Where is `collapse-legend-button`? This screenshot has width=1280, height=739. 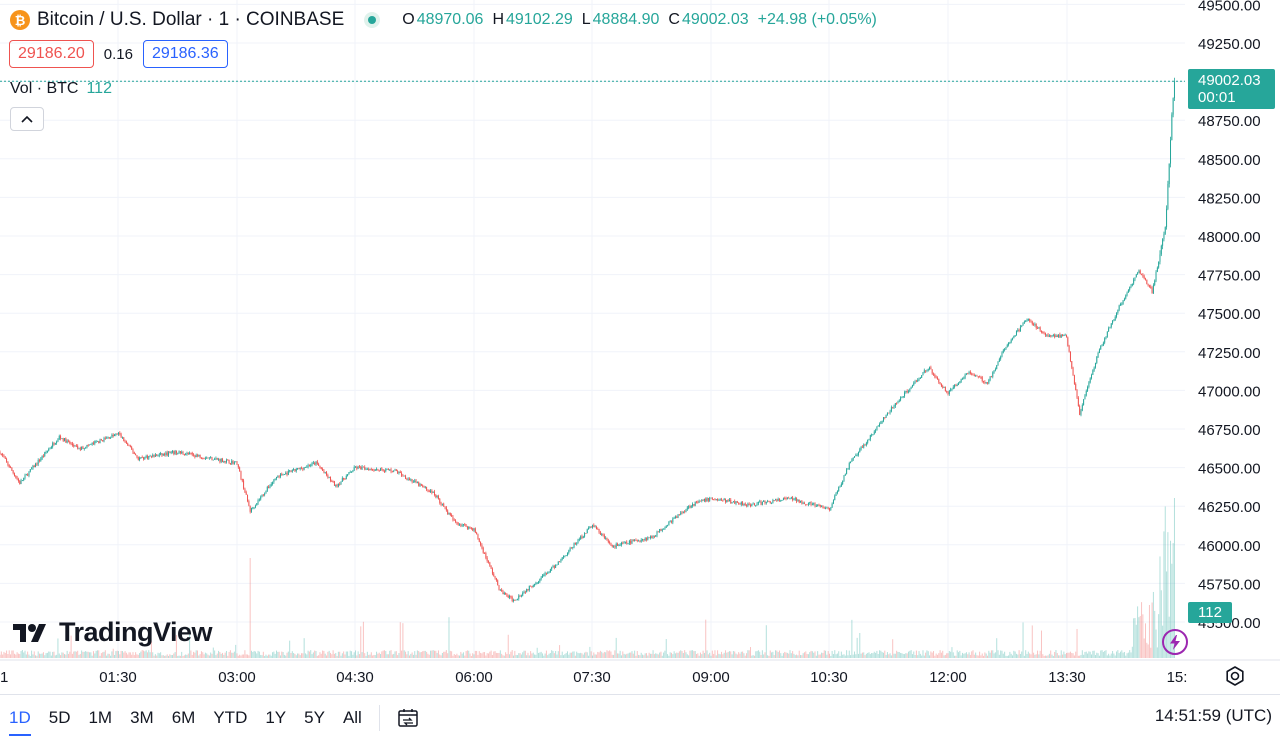
collapse-legend-button is located at coordinates (27, 119).